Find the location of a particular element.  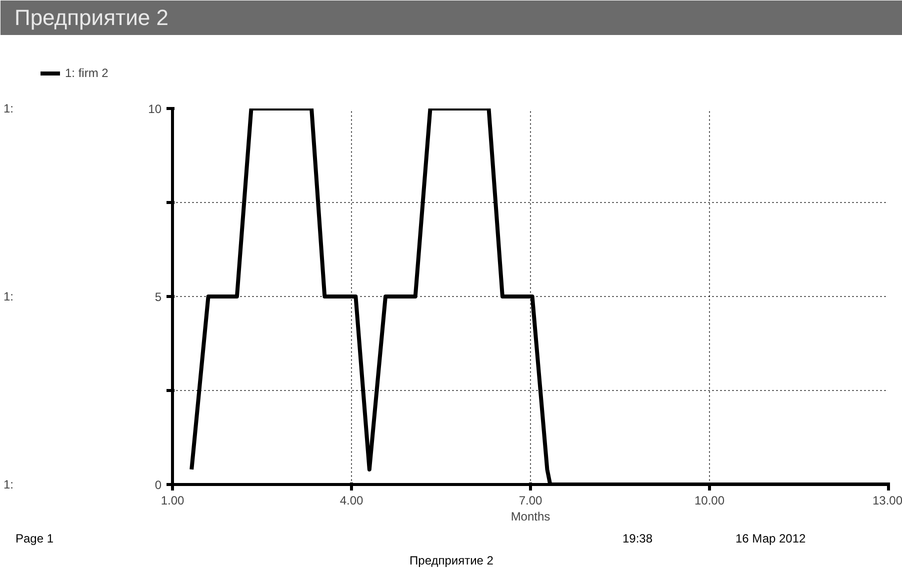

text: 16 Мар 2012 is located at coordinates (771, 539).